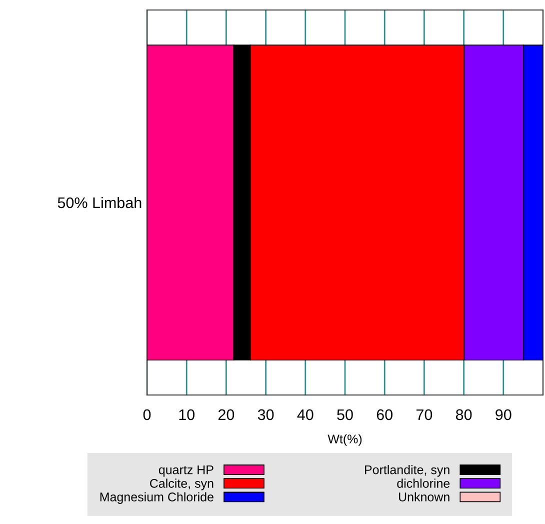  Describe the element at coordinates (147, 414) in the screenshot. I see `x-tick-label: 0` at that location.